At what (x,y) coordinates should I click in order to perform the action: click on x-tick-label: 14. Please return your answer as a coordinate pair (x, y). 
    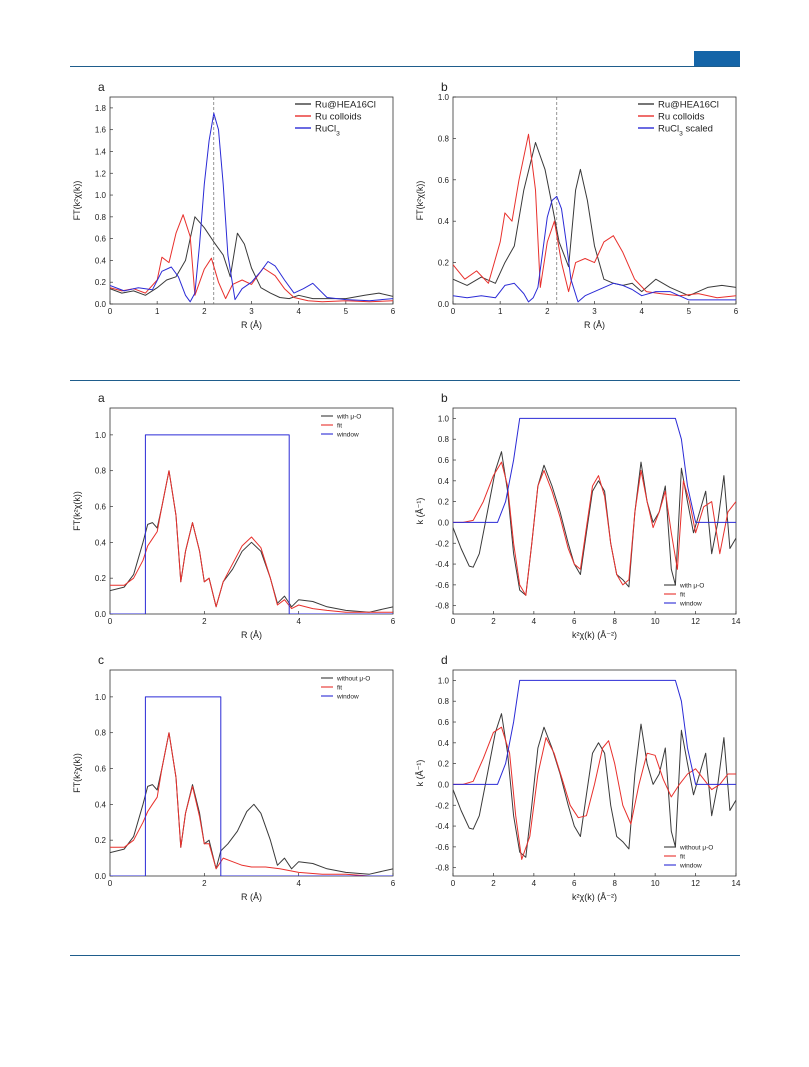
    Looking at the image, I should click on (736, 621).